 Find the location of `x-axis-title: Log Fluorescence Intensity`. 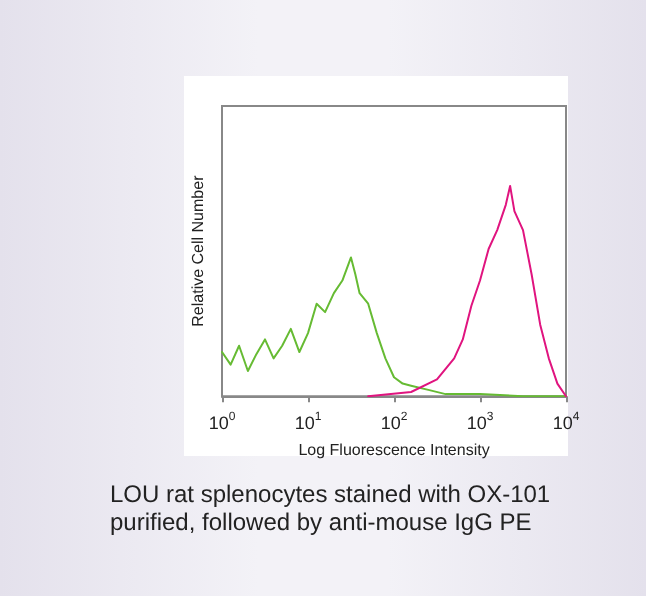

x-axis-title: Log Fluorescence Intensity is located at coordinates (394, 450).